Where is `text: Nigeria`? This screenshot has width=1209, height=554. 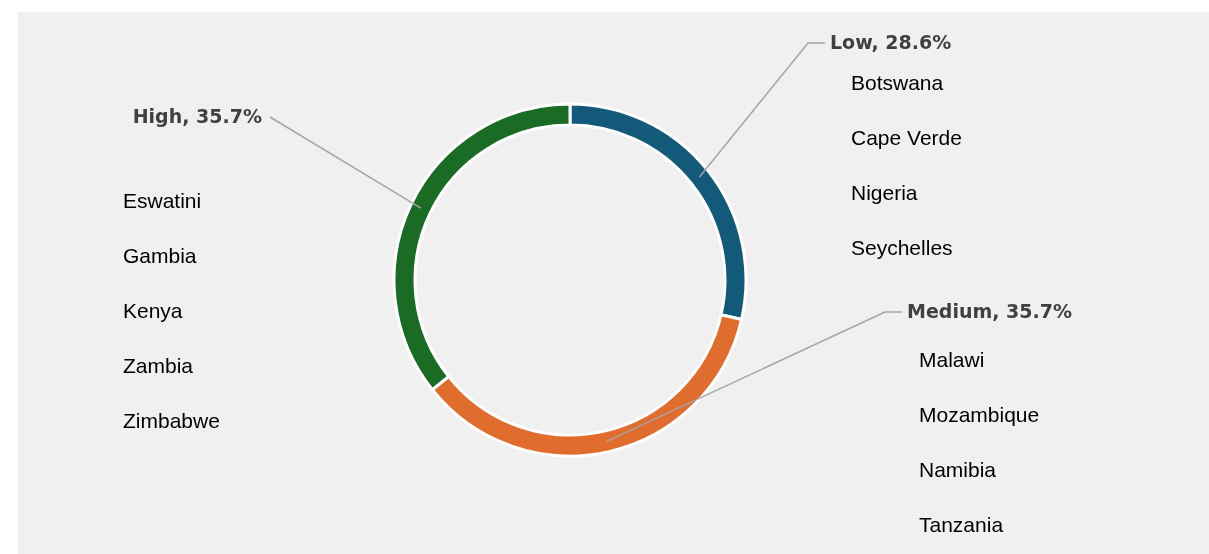
text: Nigeria is located at coordinates (884, 192).